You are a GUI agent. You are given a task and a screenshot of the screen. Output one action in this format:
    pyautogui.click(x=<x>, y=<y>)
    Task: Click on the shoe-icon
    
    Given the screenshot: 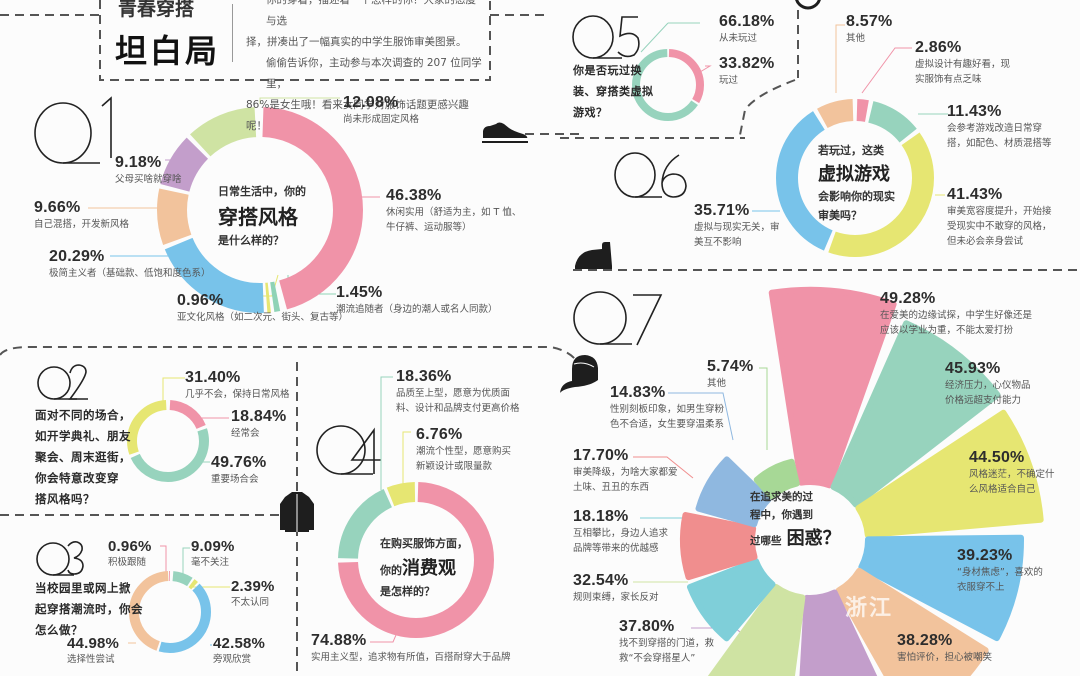 What is the action you would take?
    pyautogui.click(x=505, y=132)
    